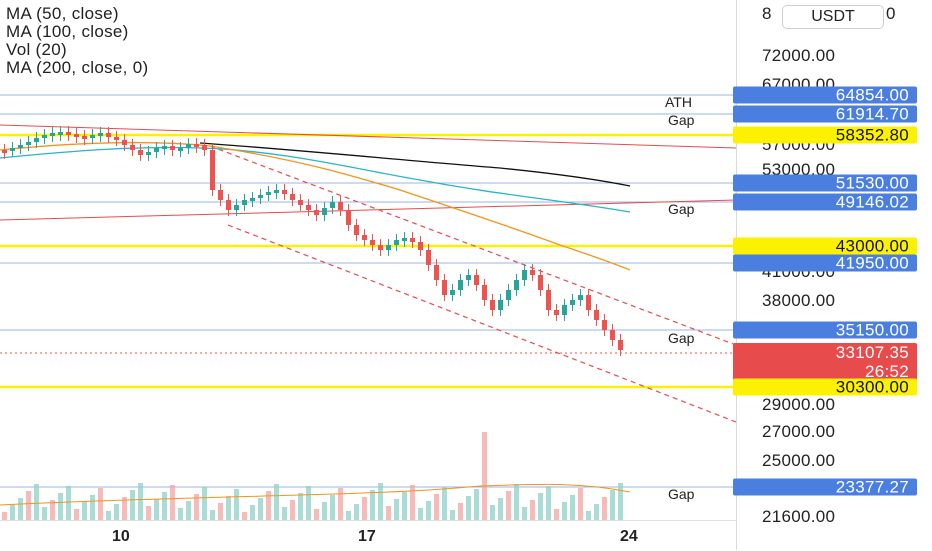 The image size is (932, 551). I want to click on level-label: 30300.00, so click(825, 387).